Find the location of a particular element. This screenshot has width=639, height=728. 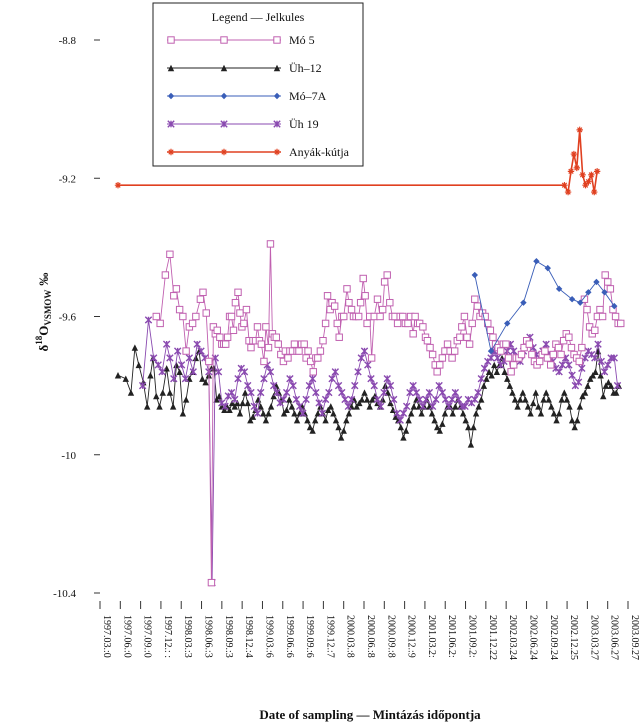

x-tick: 2001.06.2: is located at coordinates (450, 629).